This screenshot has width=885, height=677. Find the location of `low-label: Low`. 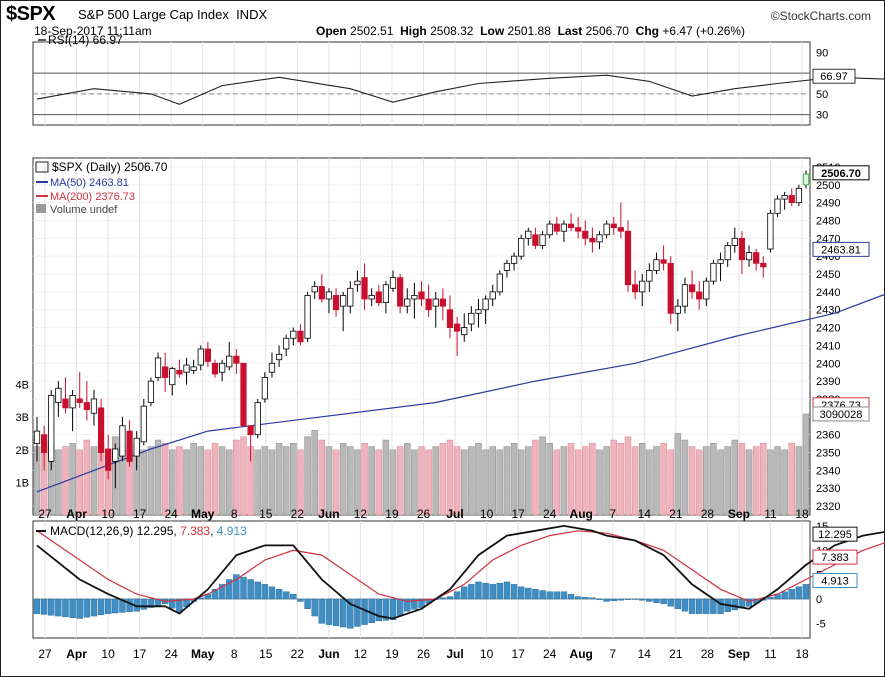

low-label: Low is located at coordinates (492, 31).